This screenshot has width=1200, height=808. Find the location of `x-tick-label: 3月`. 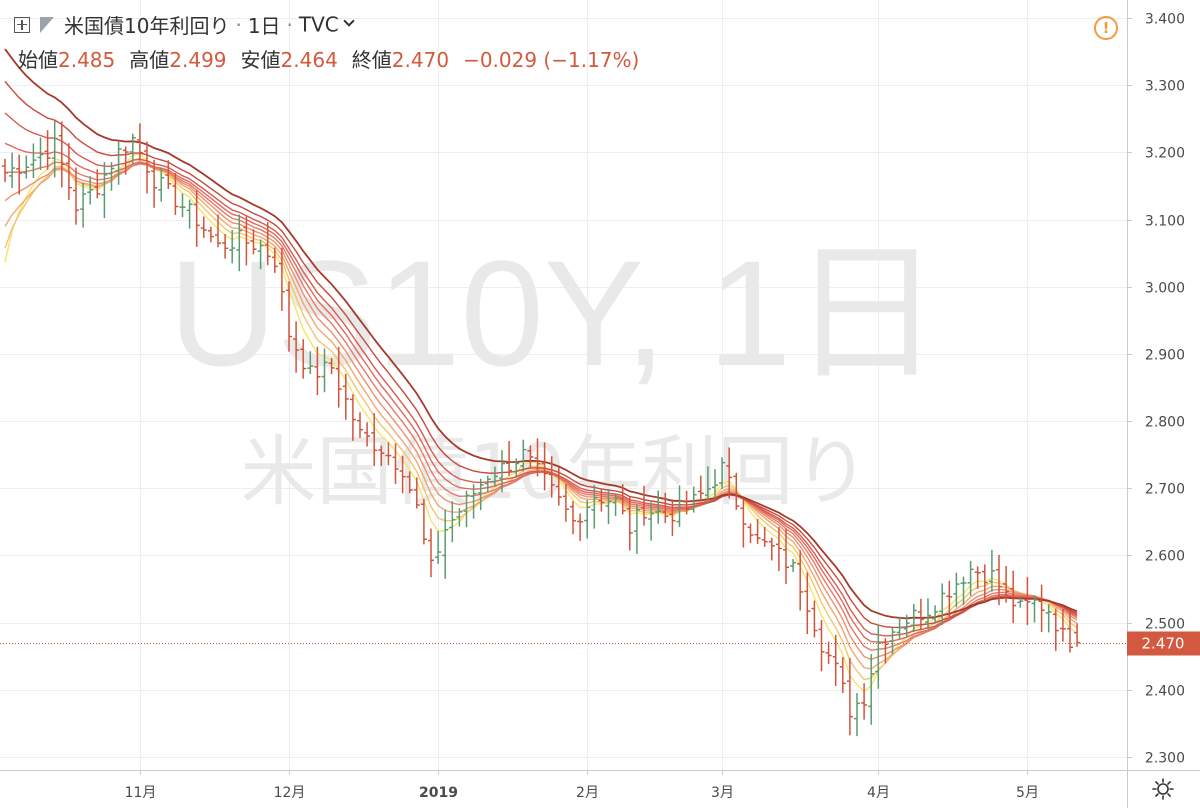

x-tick-label: 3月 is located at coordinates (722, 793).